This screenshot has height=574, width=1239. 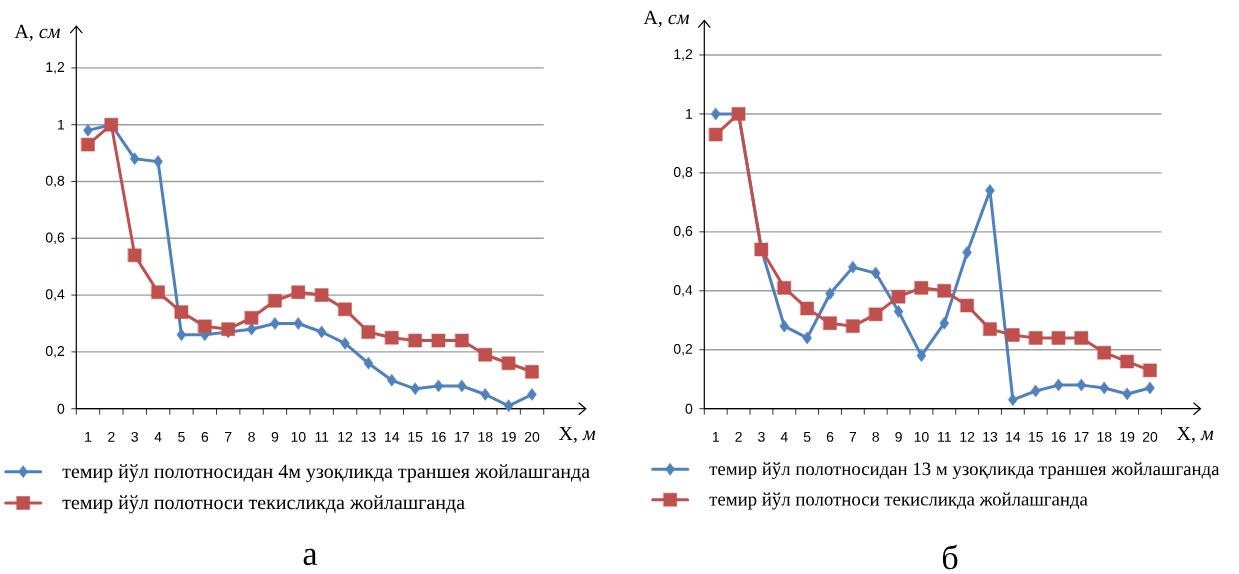 I want to click on x-tick-label: 10, so click(x=921, y=436).